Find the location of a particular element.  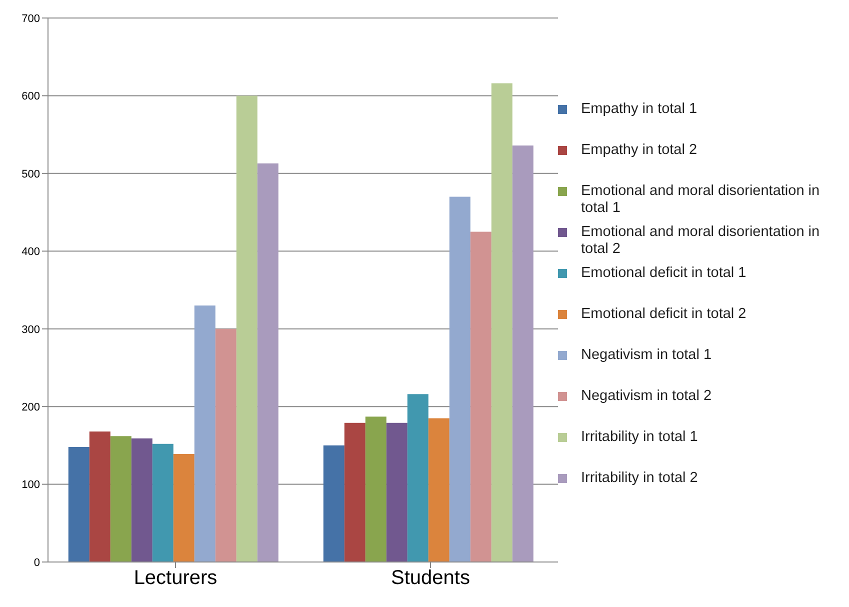

y-tick-label: 200 is located at coordinates (31, 407).